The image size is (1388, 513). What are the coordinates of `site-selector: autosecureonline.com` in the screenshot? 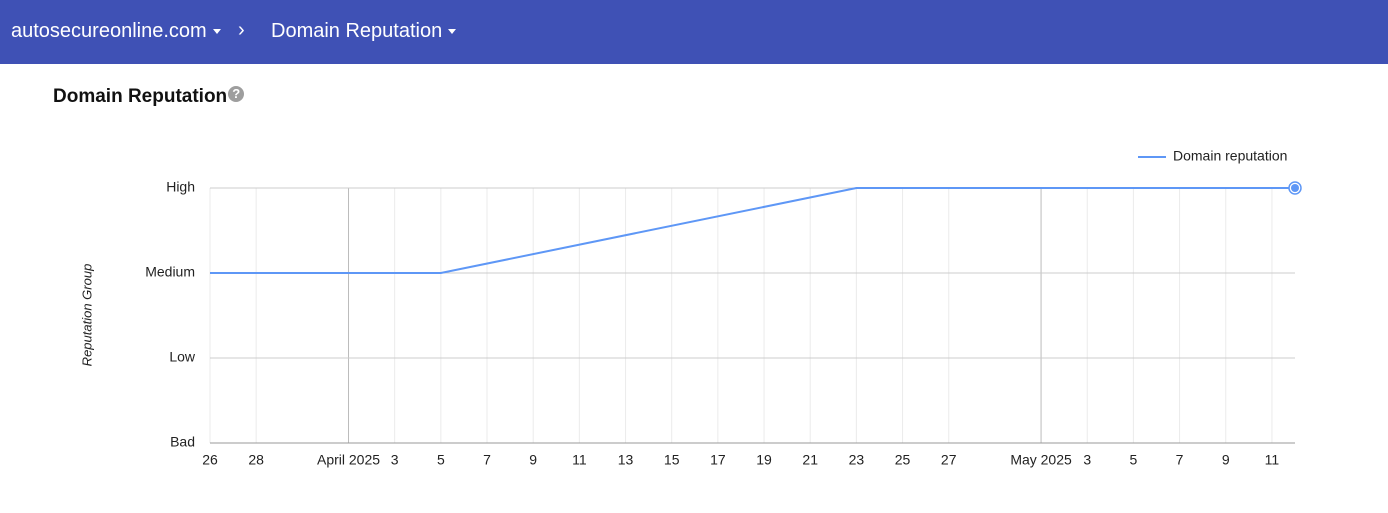 It's located at (116, 31).